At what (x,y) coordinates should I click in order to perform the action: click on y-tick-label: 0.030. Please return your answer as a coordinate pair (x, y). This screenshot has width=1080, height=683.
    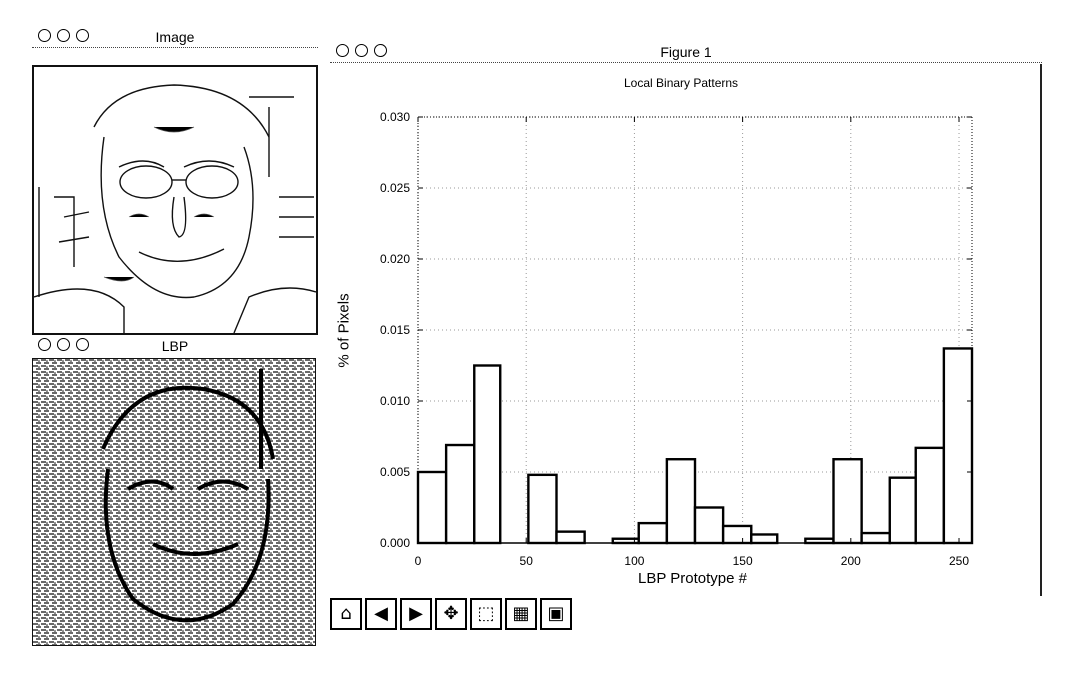
    Looking at the image, I should click on (395, 117).